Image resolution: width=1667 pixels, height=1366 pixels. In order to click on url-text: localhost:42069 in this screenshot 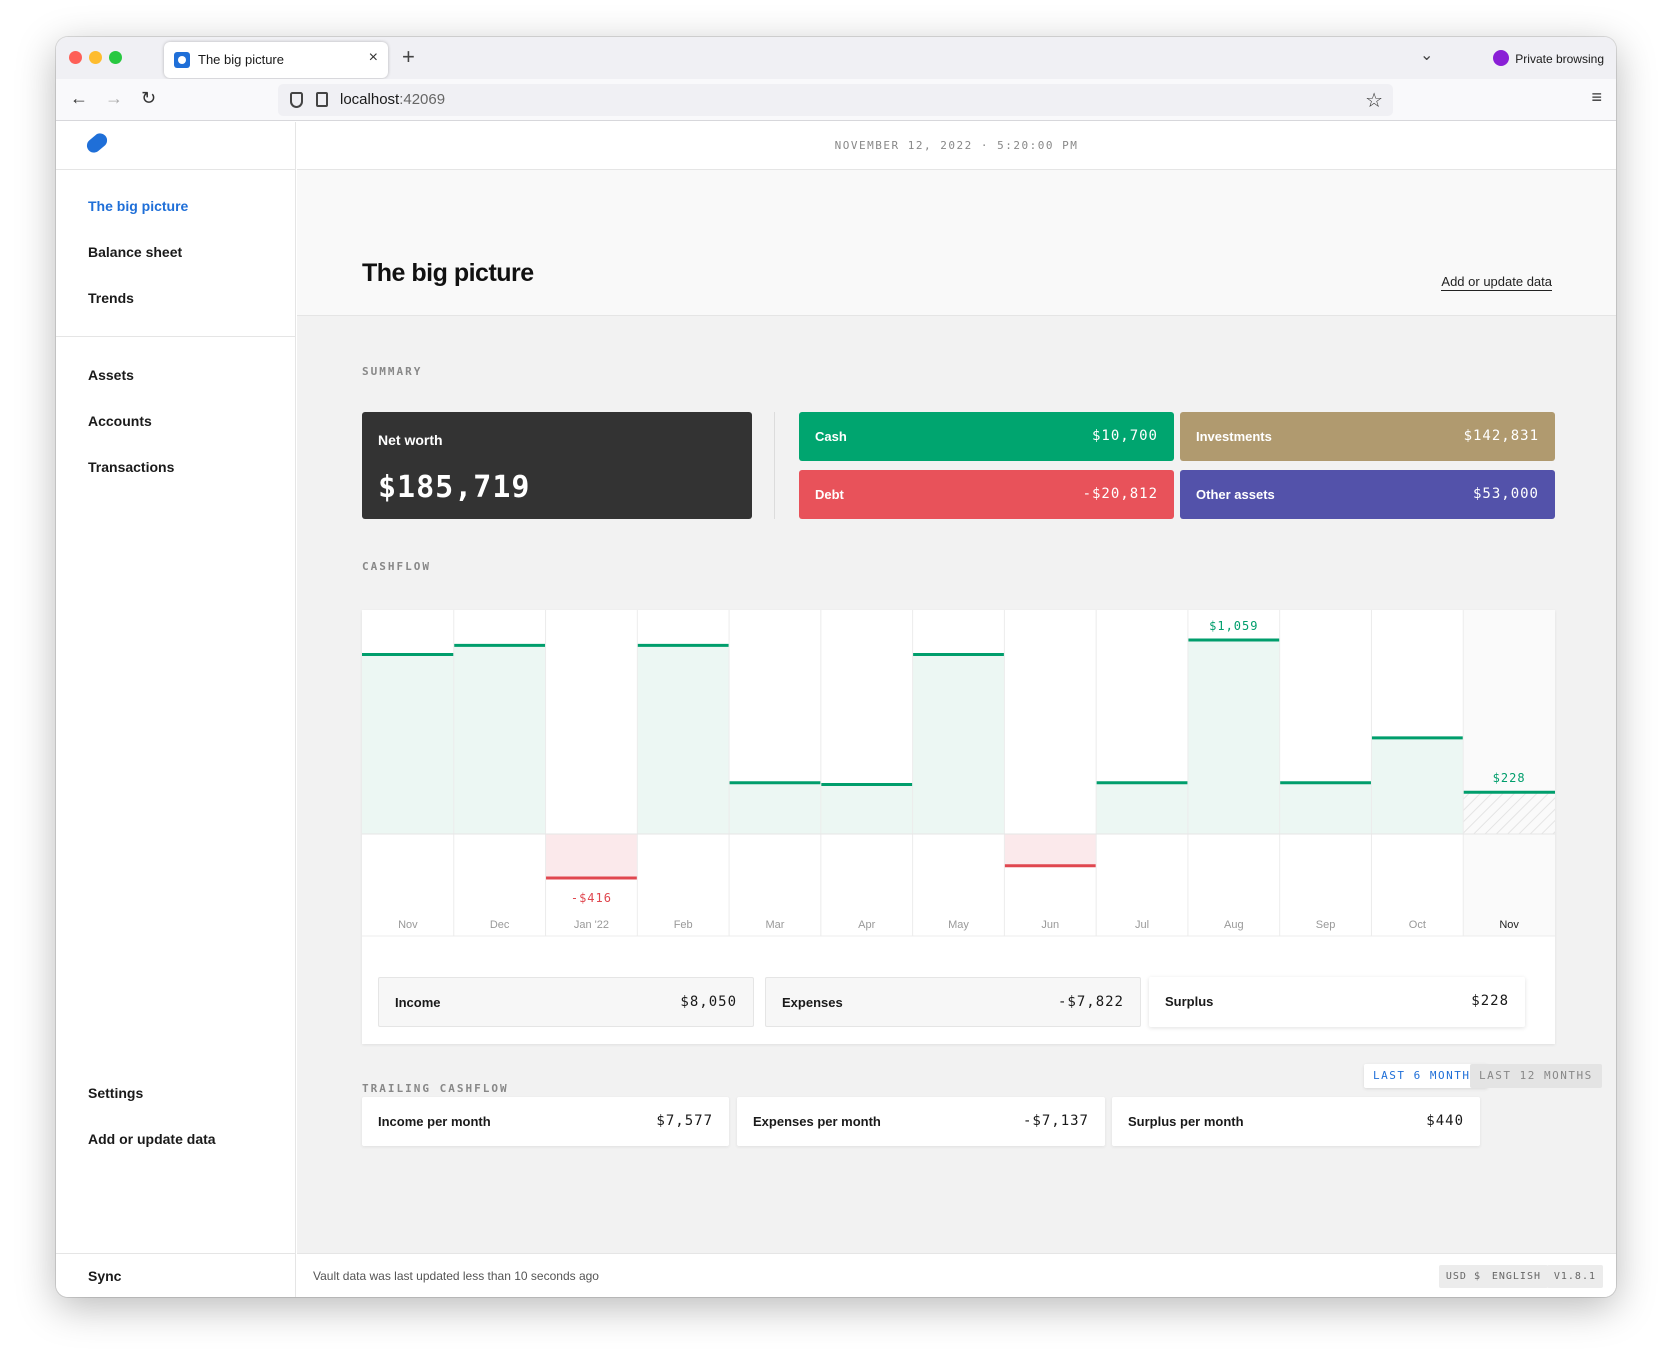, I will do `click(392, 99)`.